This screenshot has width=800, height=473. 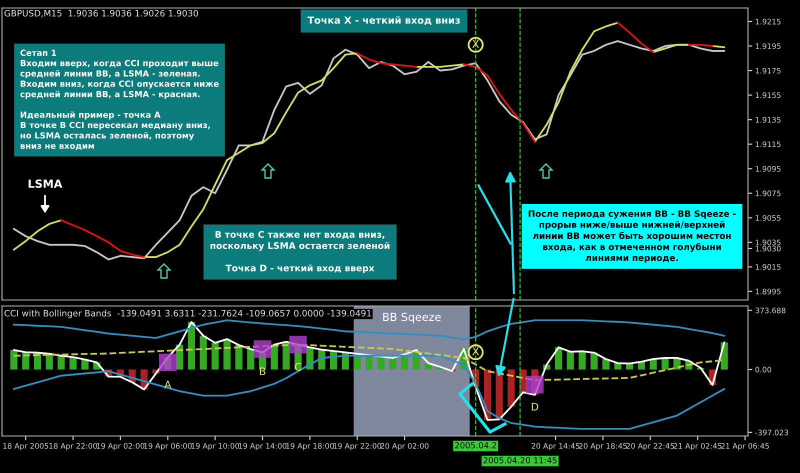 What do you see at coordinates (187, 314) in the screenshot?
I see `annotation: CCI with Bollinger Bands -139.0491 3.6311 -231.7624 -109.0657 0.0000 -139.0491` at bounding box center [187, 314].